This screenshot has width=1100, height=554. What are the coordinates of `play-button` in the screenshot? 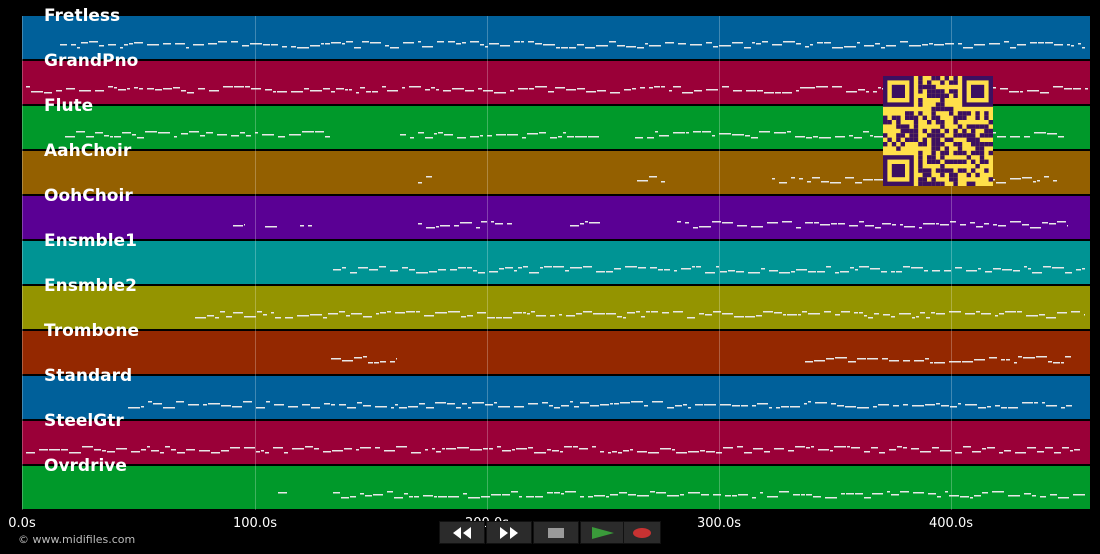 It's located at (603, 532).